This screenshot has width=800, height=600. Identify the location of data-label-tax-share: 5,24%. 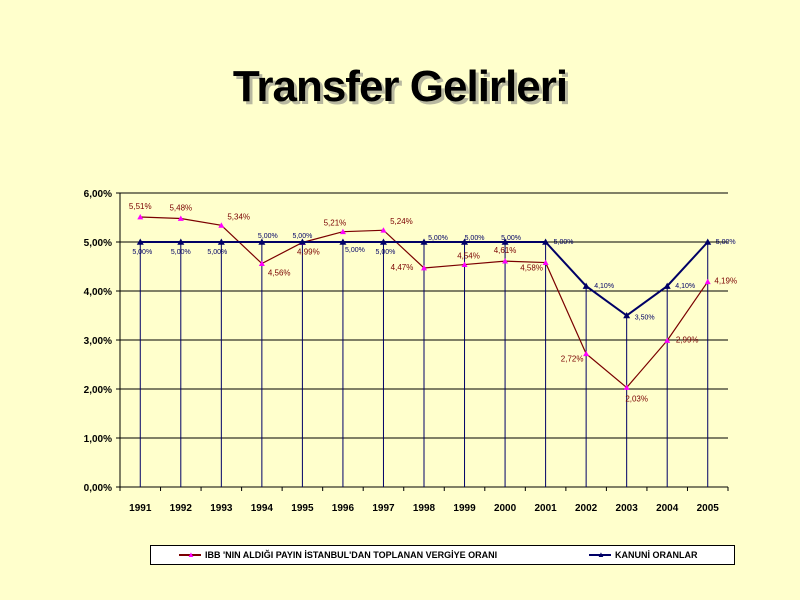
(401, 221).